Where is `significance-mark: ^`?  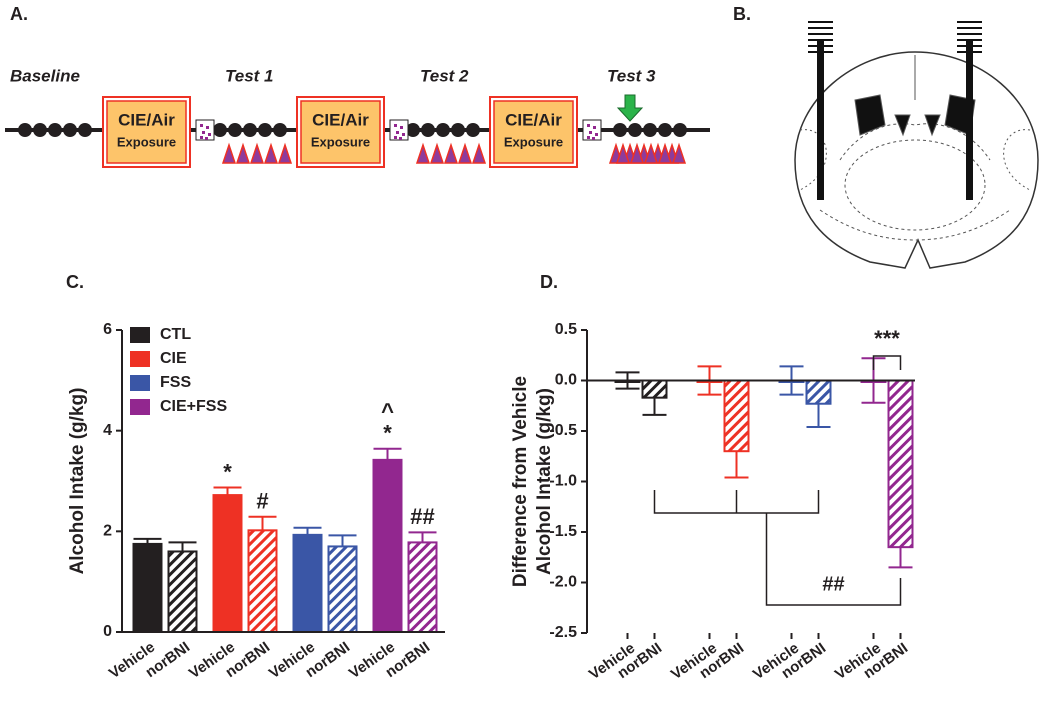 significance-mark: ^ is located at coordinates (387, 411).